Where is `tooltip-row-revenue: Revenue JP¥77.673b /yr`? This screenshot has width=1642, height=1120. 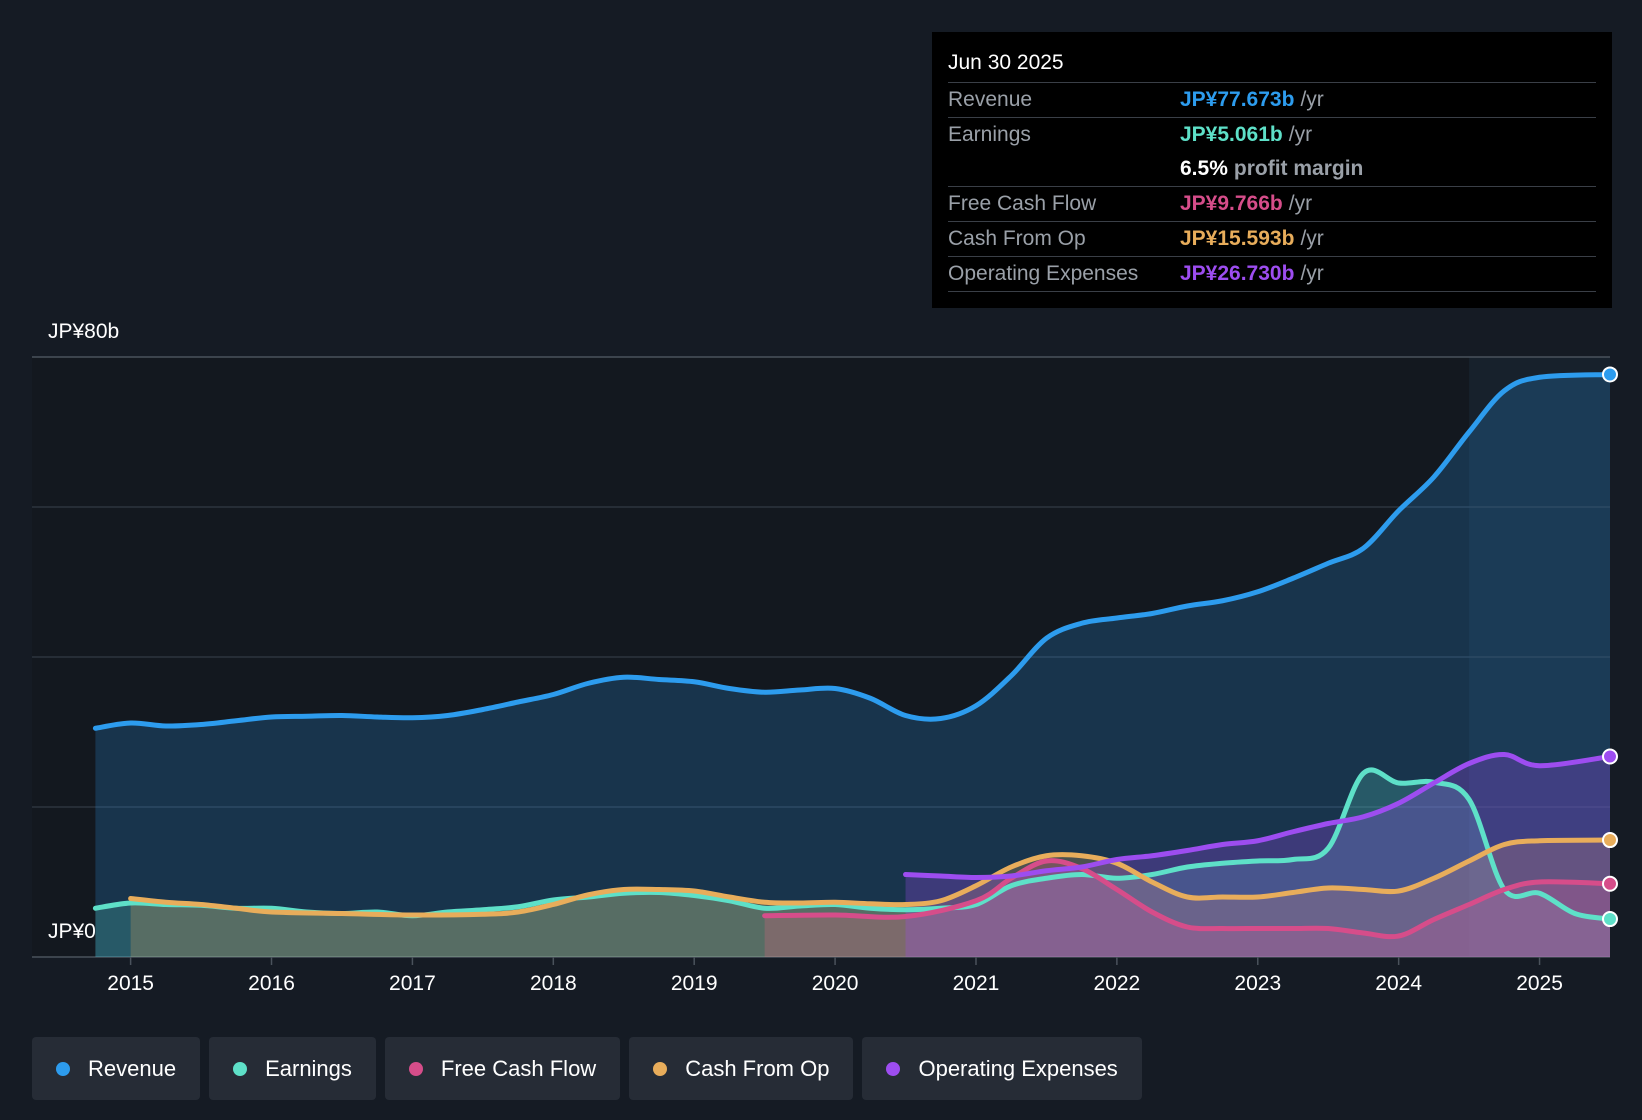 tooltip-row-revenue: Revenue JP¥77.673b /yr is located at coordinates (1272, 100).